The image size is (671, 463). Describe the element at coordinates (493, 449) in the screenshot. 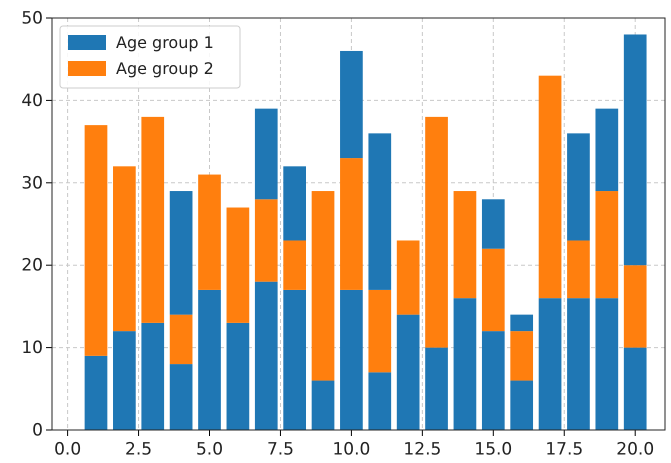

I see `x-tick-label: 15.0` at that location.